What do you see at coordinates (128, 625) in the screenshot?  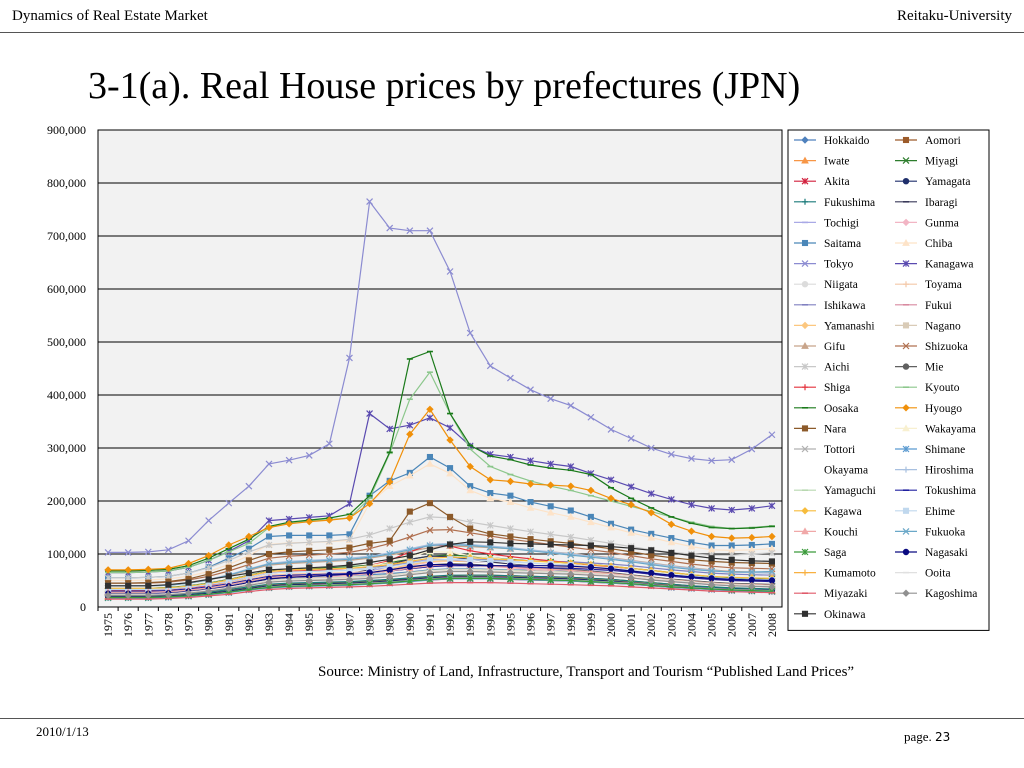 I see `x-tick-label: 1976` at bounding box center [128, 625].